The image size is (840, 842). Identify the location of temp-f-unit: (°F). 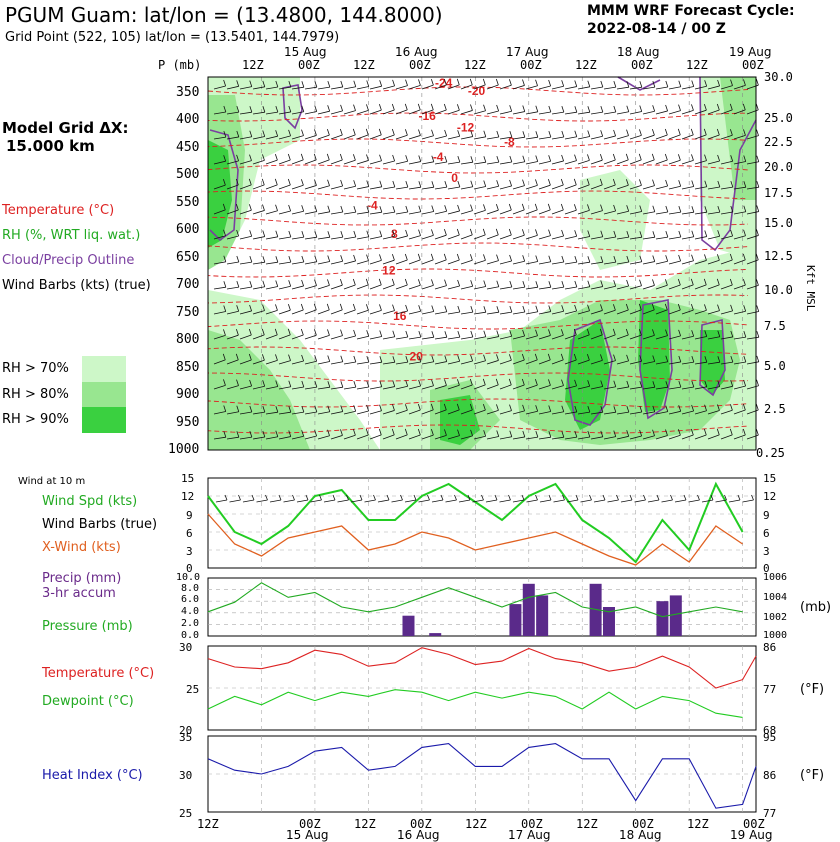
(812, 689).